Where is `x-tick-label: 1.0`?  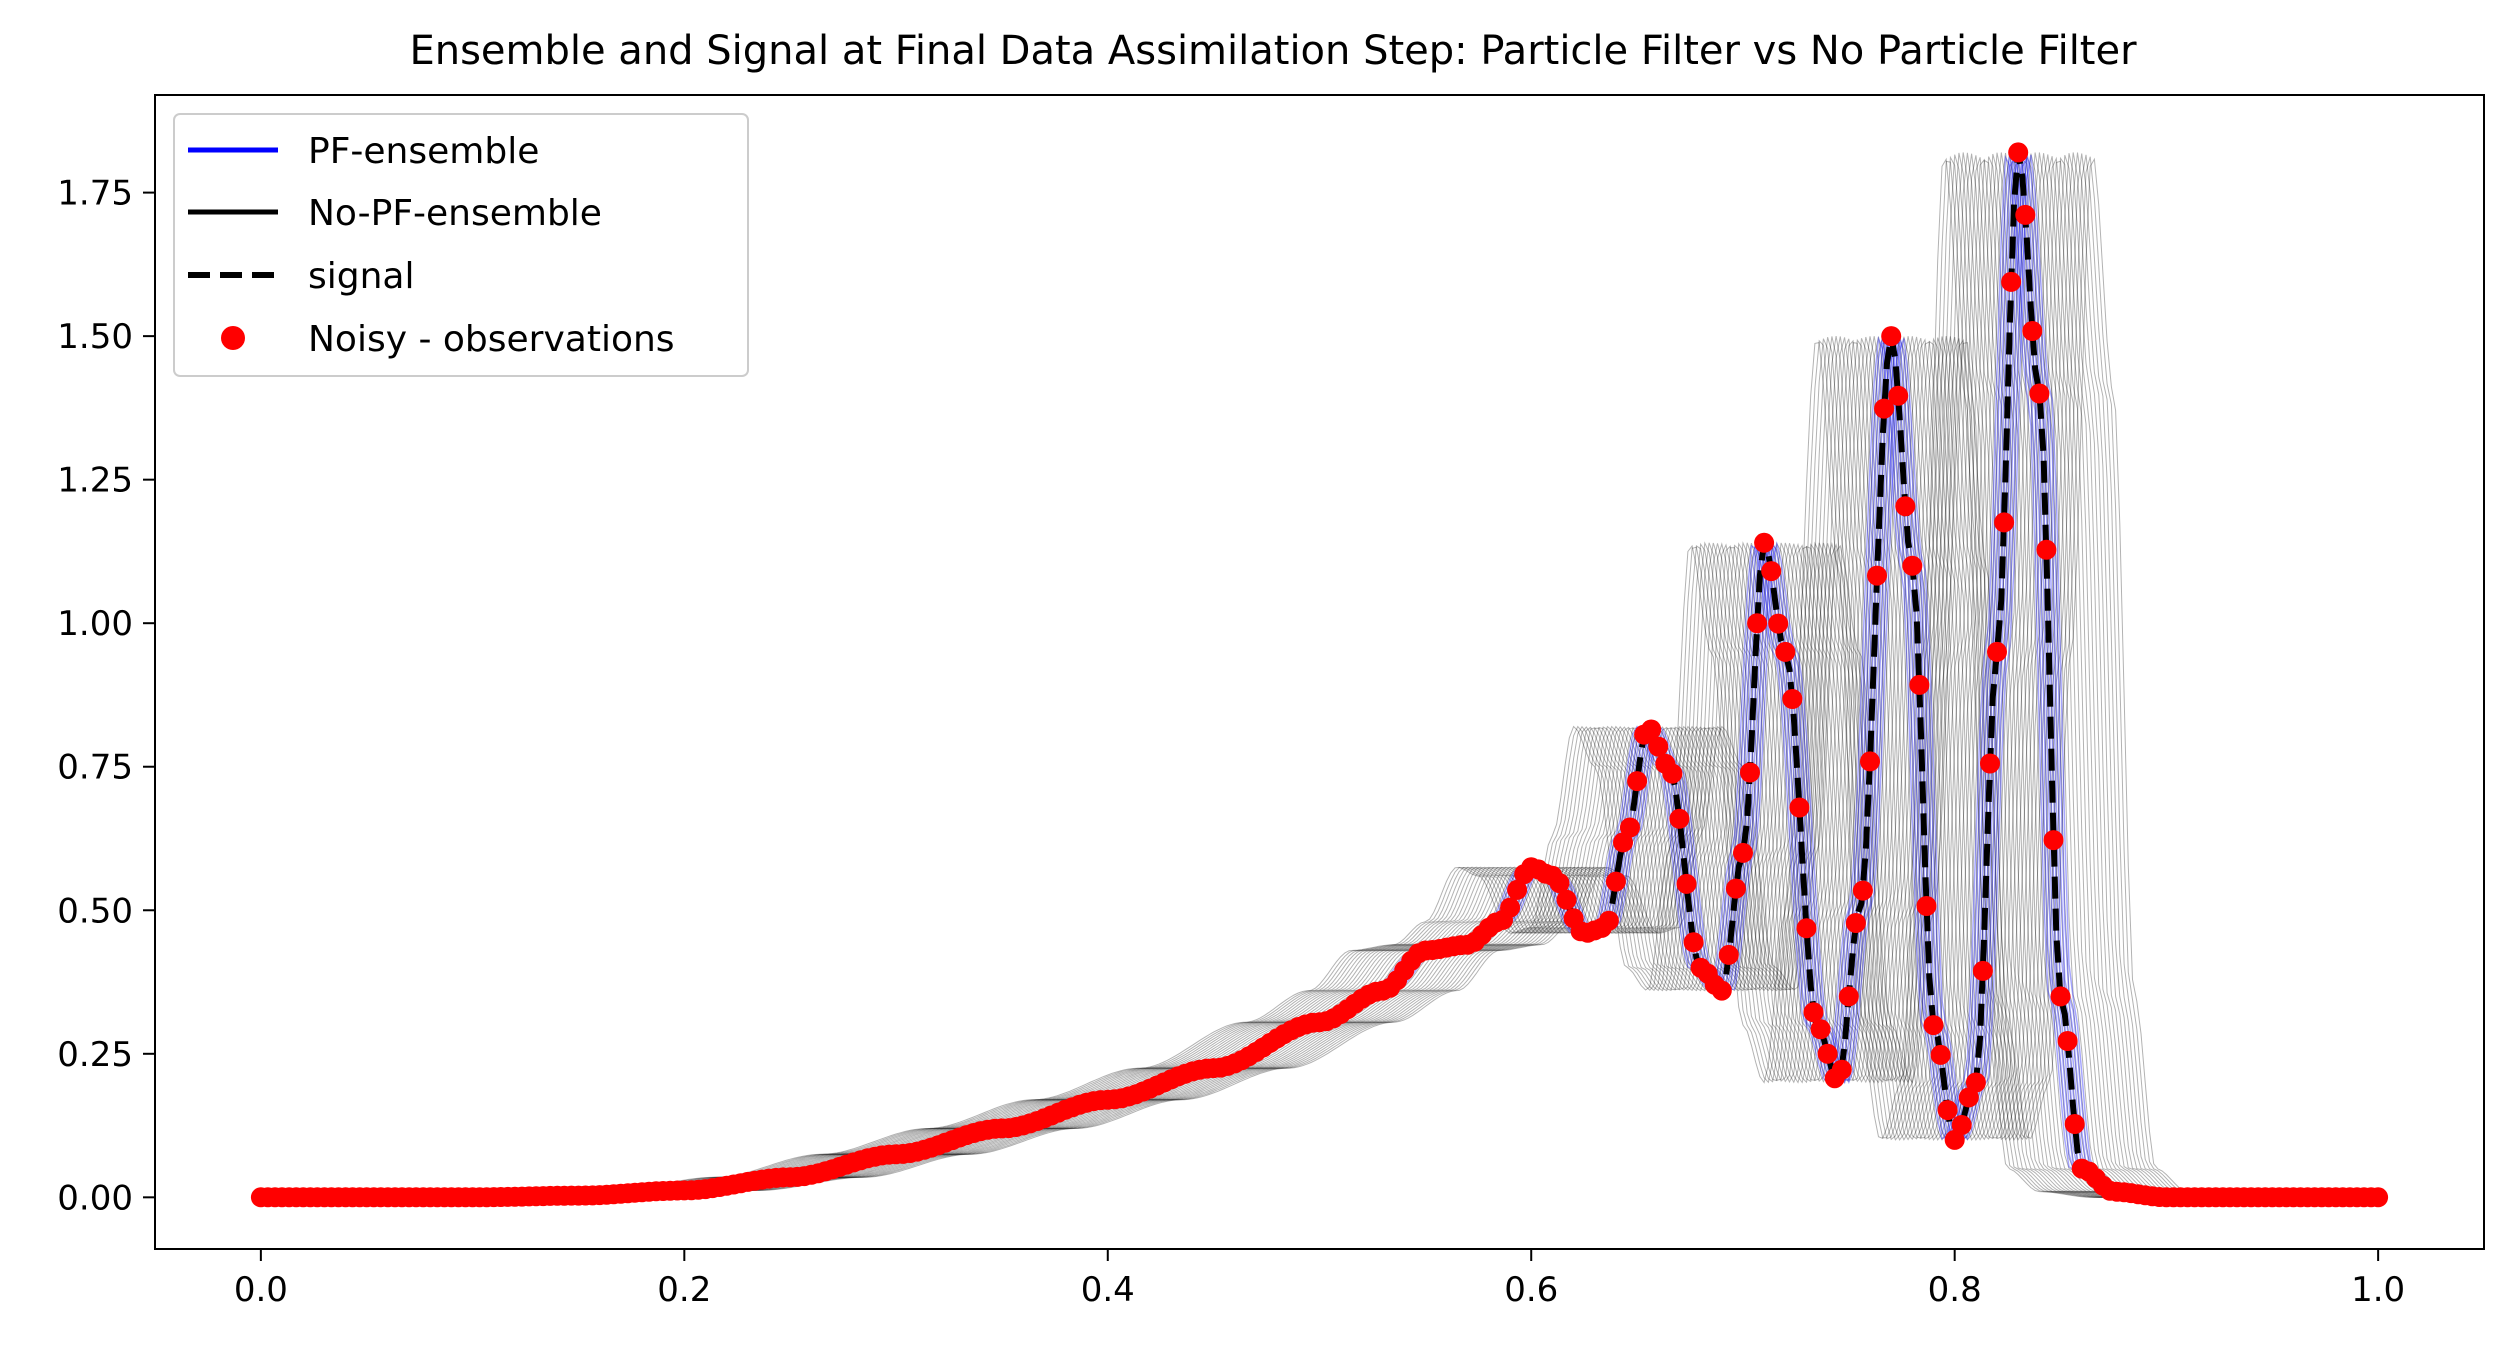 x-tick-label: 1.0 is located at coordinates (2378, 1290).